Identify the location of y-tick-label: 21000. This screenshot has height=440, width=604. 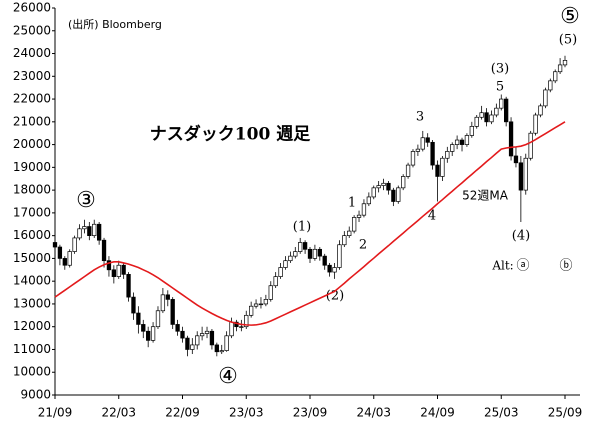
(32, 121).